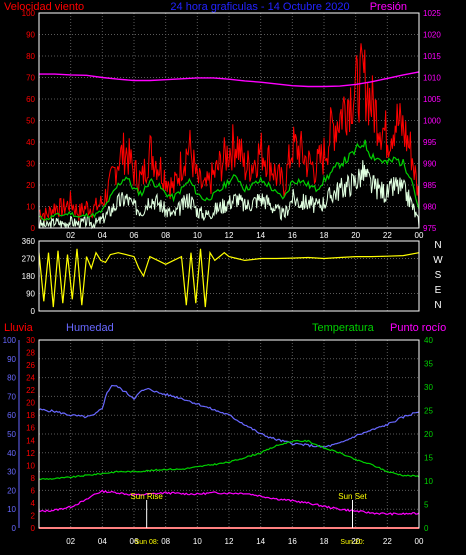  Describe the element at coordinates (343, 328) in the screenshot. I see `temperature-label: Temperatura` at that location.